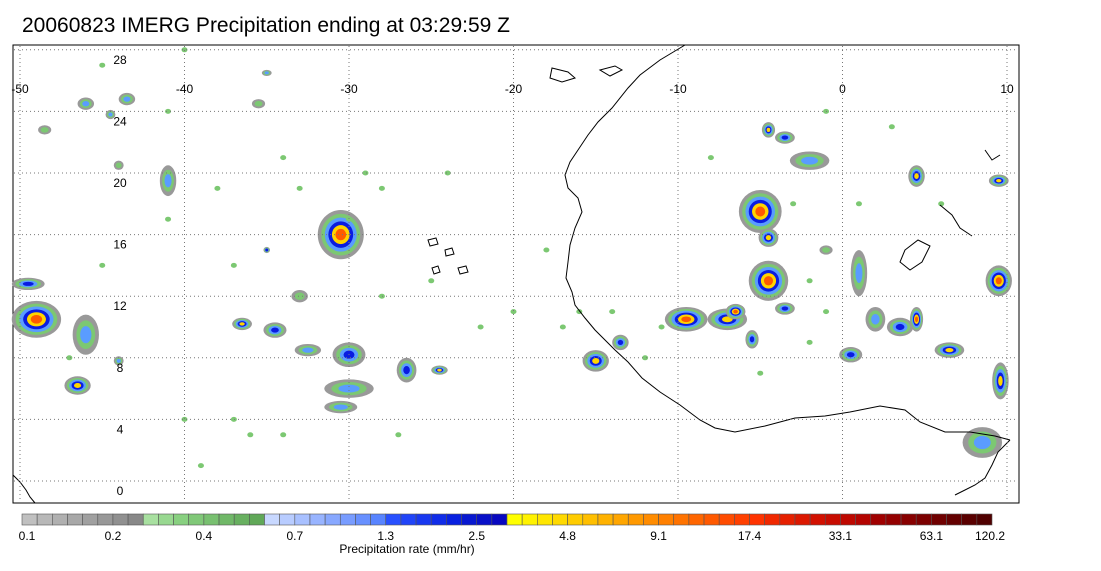  What do you see at coordinates (120, 491) in the screenshot?
I see `lat-tick-label: 0` at bounding box center [120, 491].